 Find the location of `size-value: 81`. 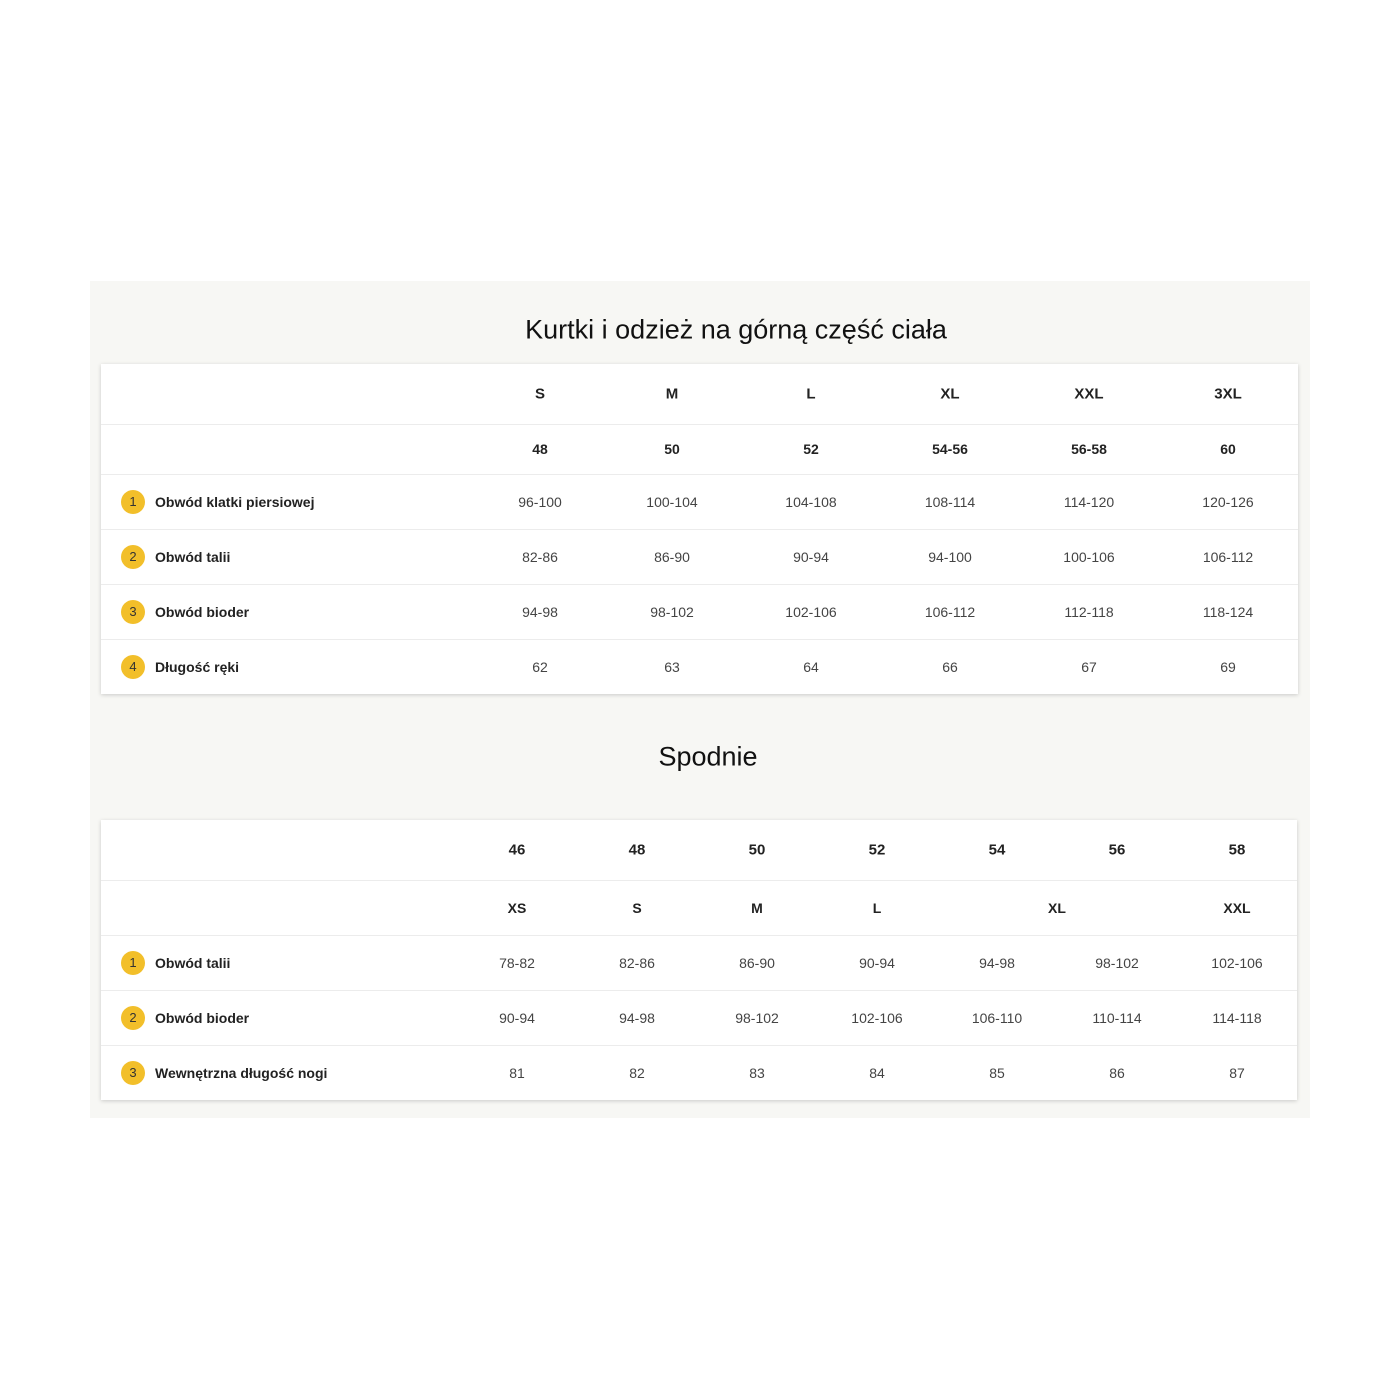

size-value: 81 is located at coordinates (517, 1072).